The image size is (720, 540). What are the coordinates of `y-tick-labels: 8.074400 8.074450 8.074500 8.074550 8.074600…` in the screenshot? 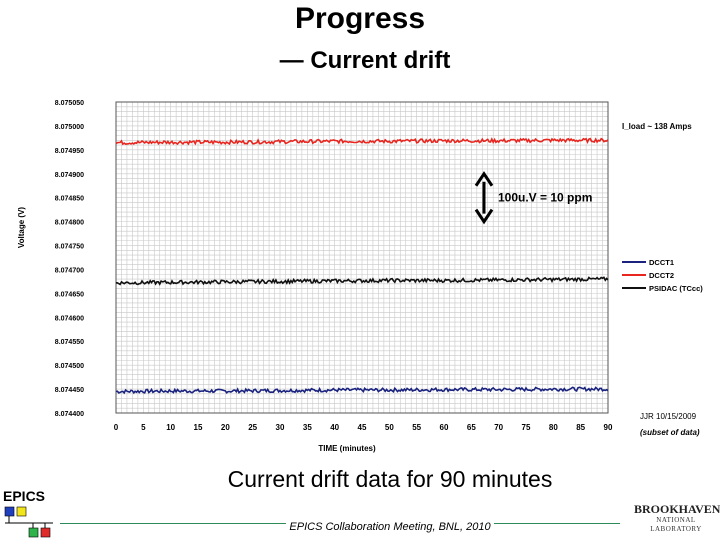 It's located at (69, 259).